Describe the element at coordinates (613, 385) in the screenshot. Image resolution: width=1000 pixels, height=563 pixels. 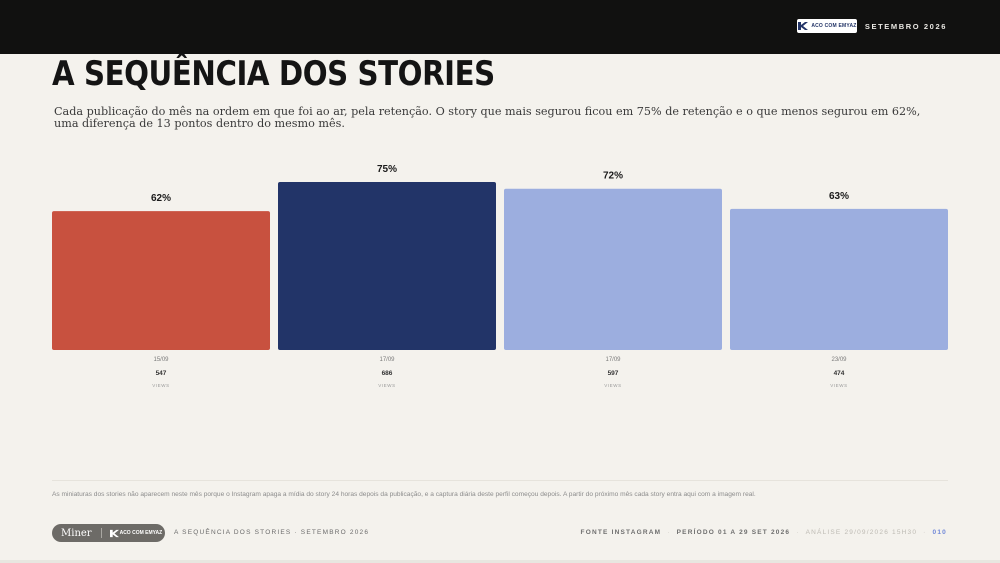
I see `views-caption-3: VIEWS` at that location.